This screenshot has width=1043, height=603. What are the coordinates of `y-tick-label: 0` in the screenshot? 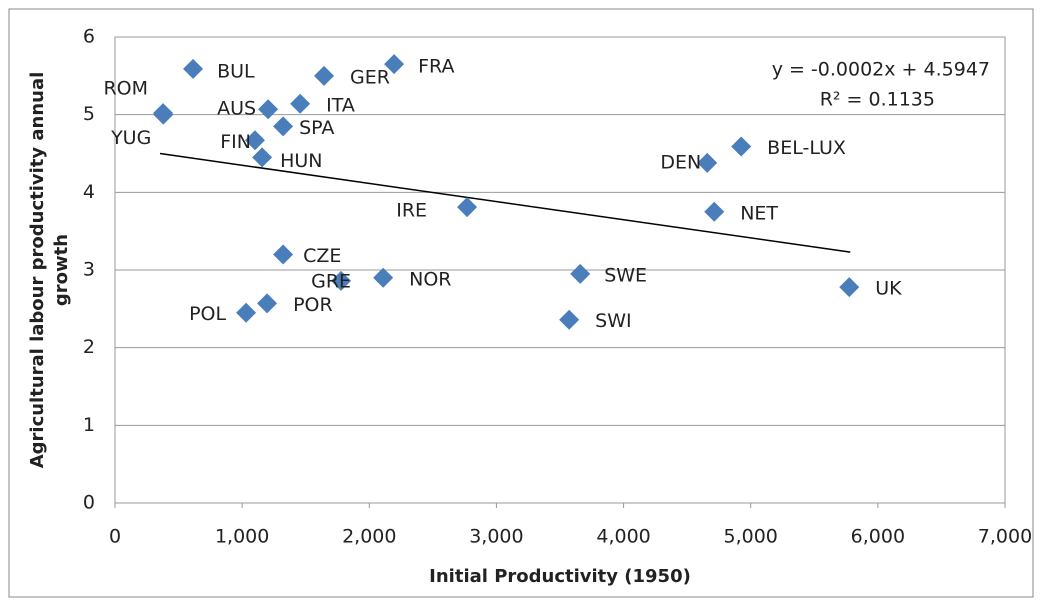 It's located at (89, 503).